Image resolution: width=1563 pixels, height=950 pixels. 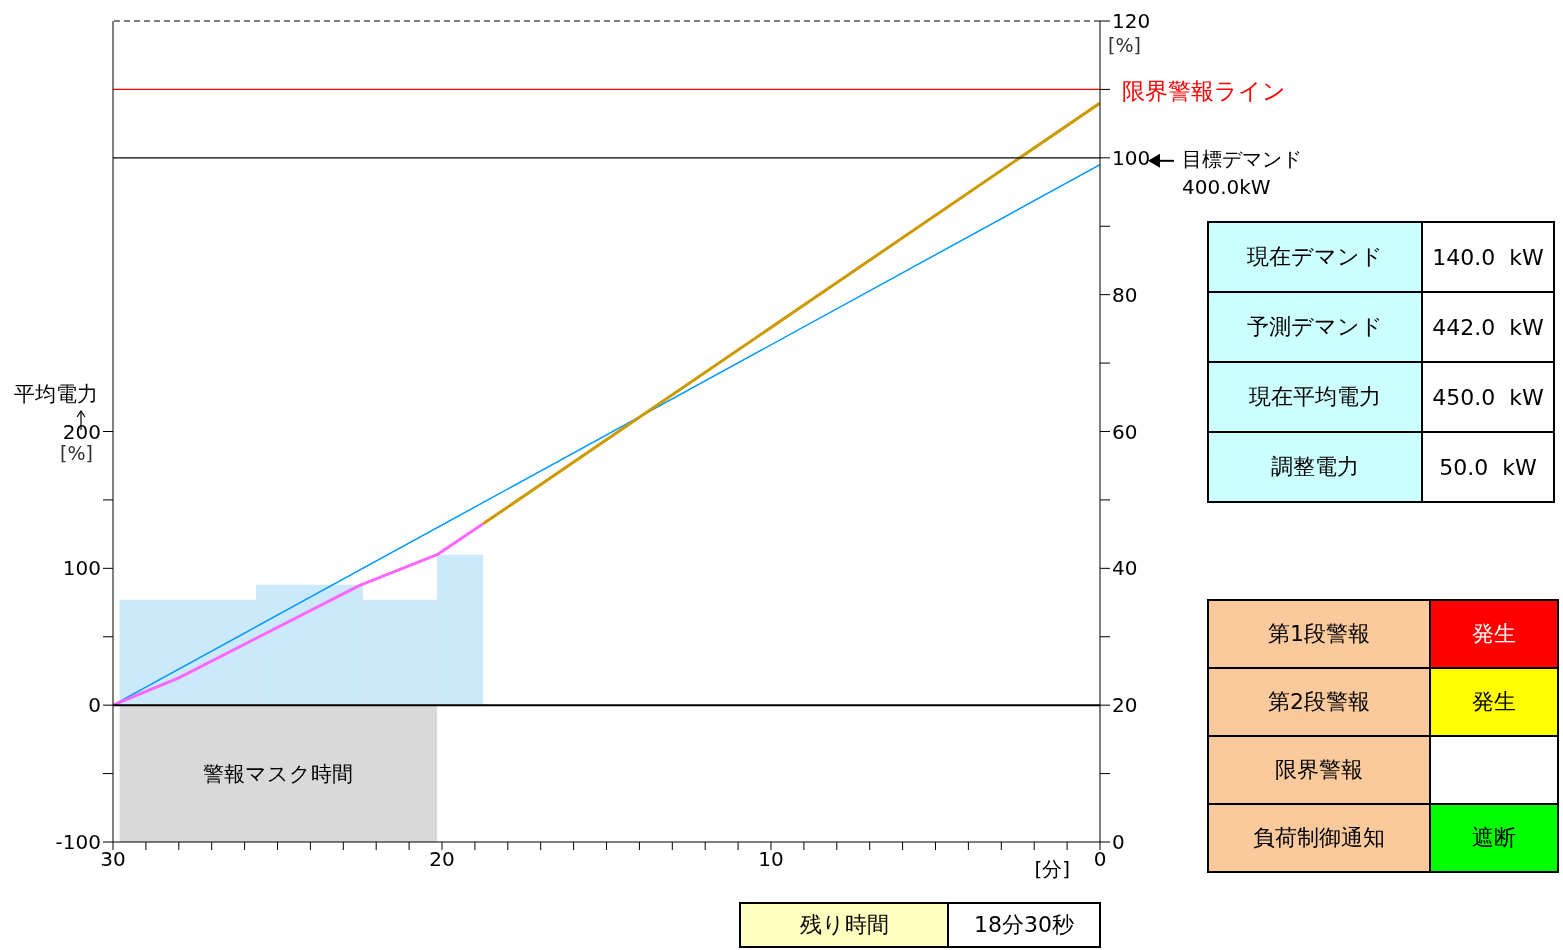 I want to click on x-axis-title: [分], so click(x=1052, y=869).